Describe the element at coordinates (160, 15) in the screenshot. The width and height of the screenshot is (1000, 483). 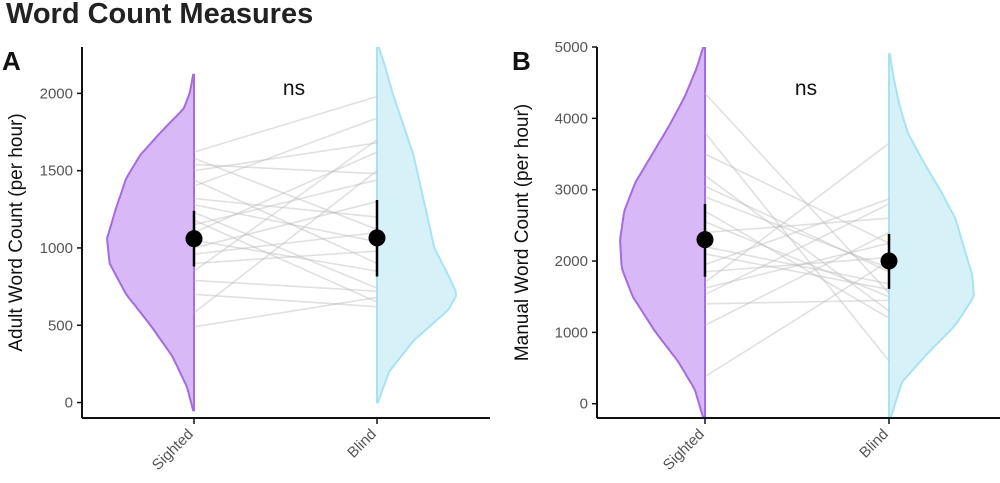
I see `figure-title: Word Count Measures` at that location.